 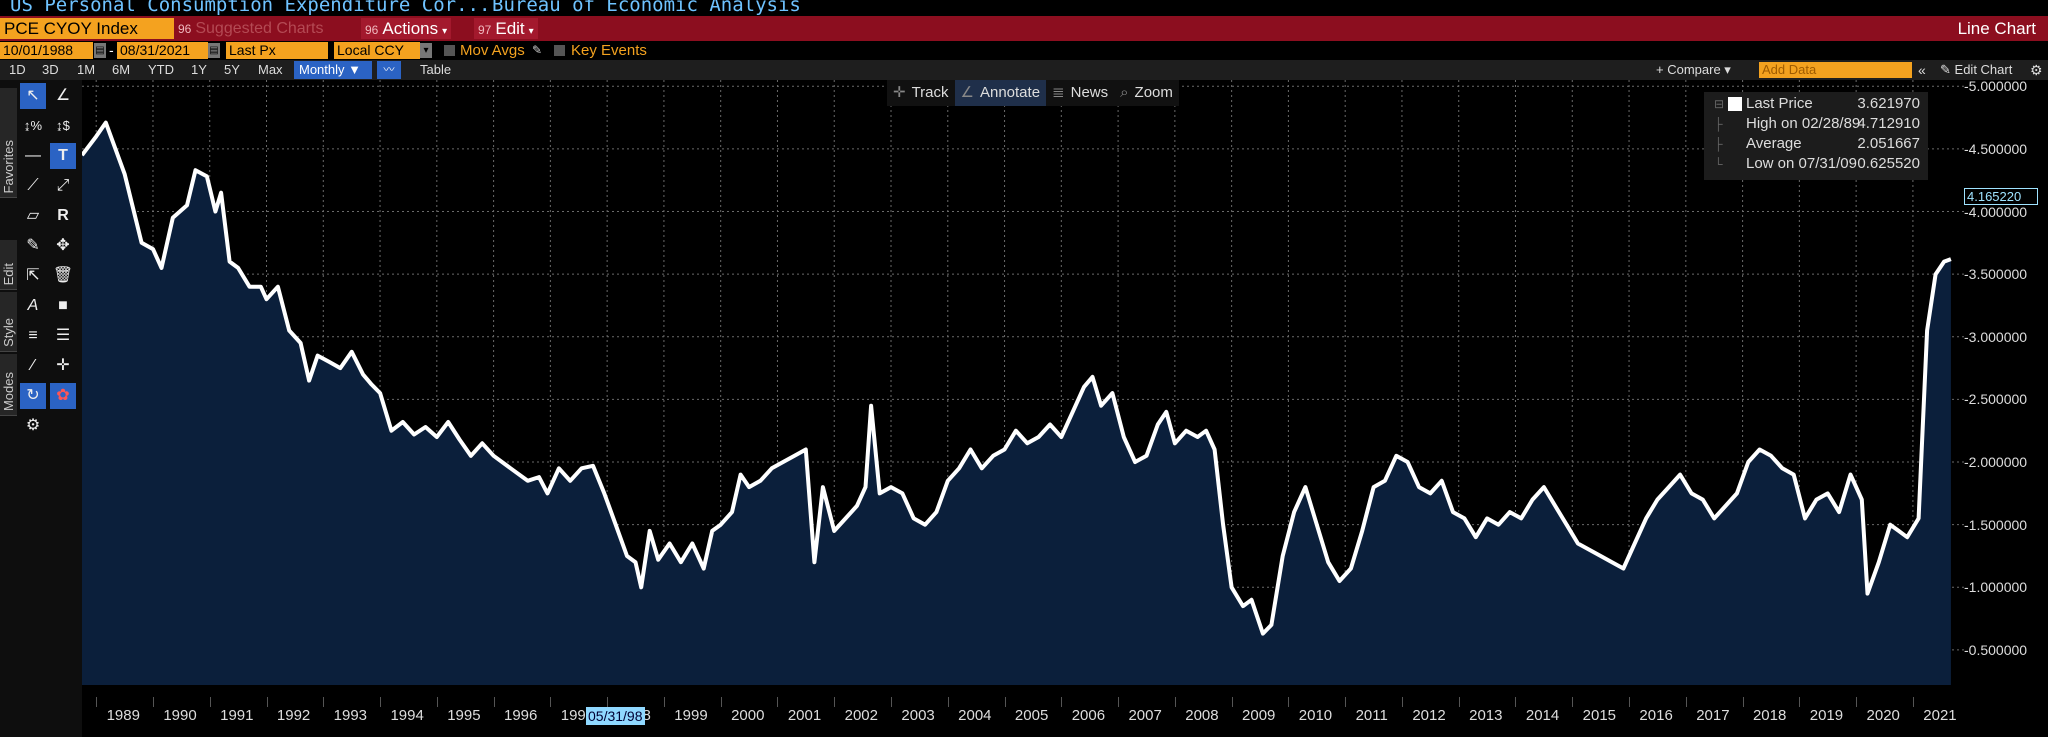 I want to click on period-ytd: YTD, so click(x=161, y=69).